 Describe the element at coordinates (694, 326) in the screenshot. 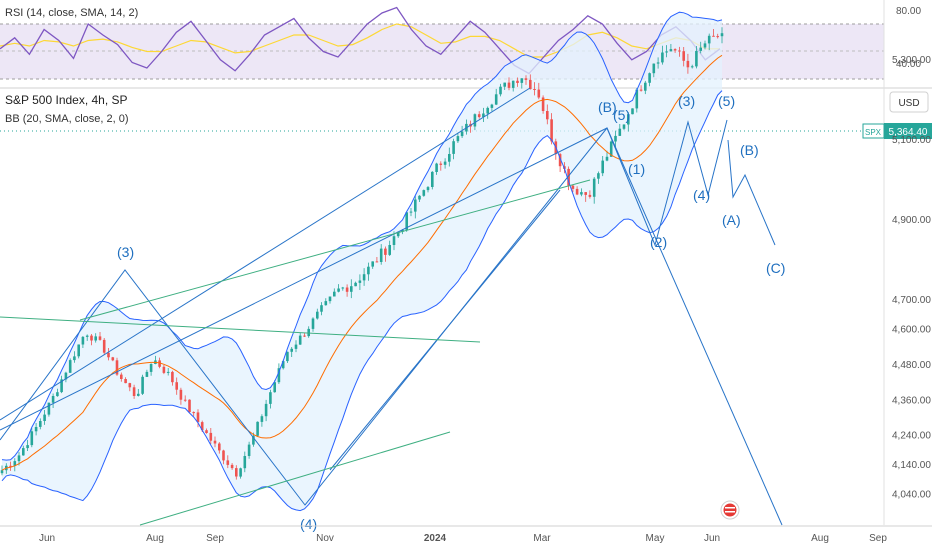

I see `projection-line` at that location.